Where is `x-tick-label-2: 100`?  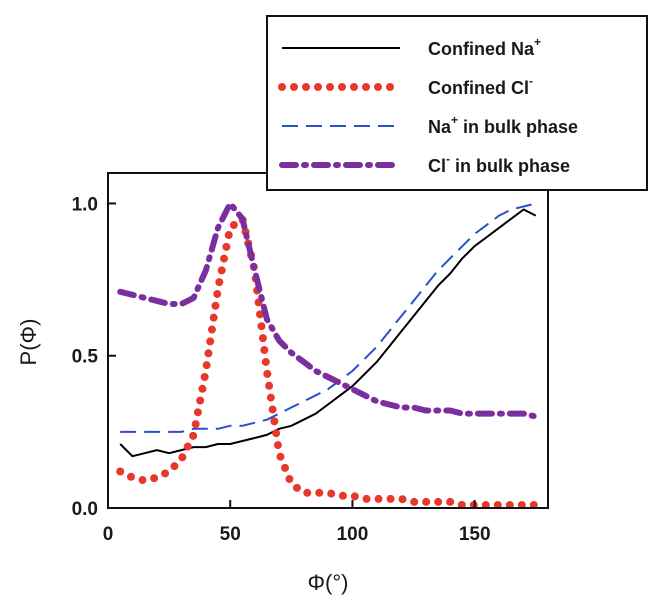
x-tick-label-2: 100 is located at coordinates (353, 534).